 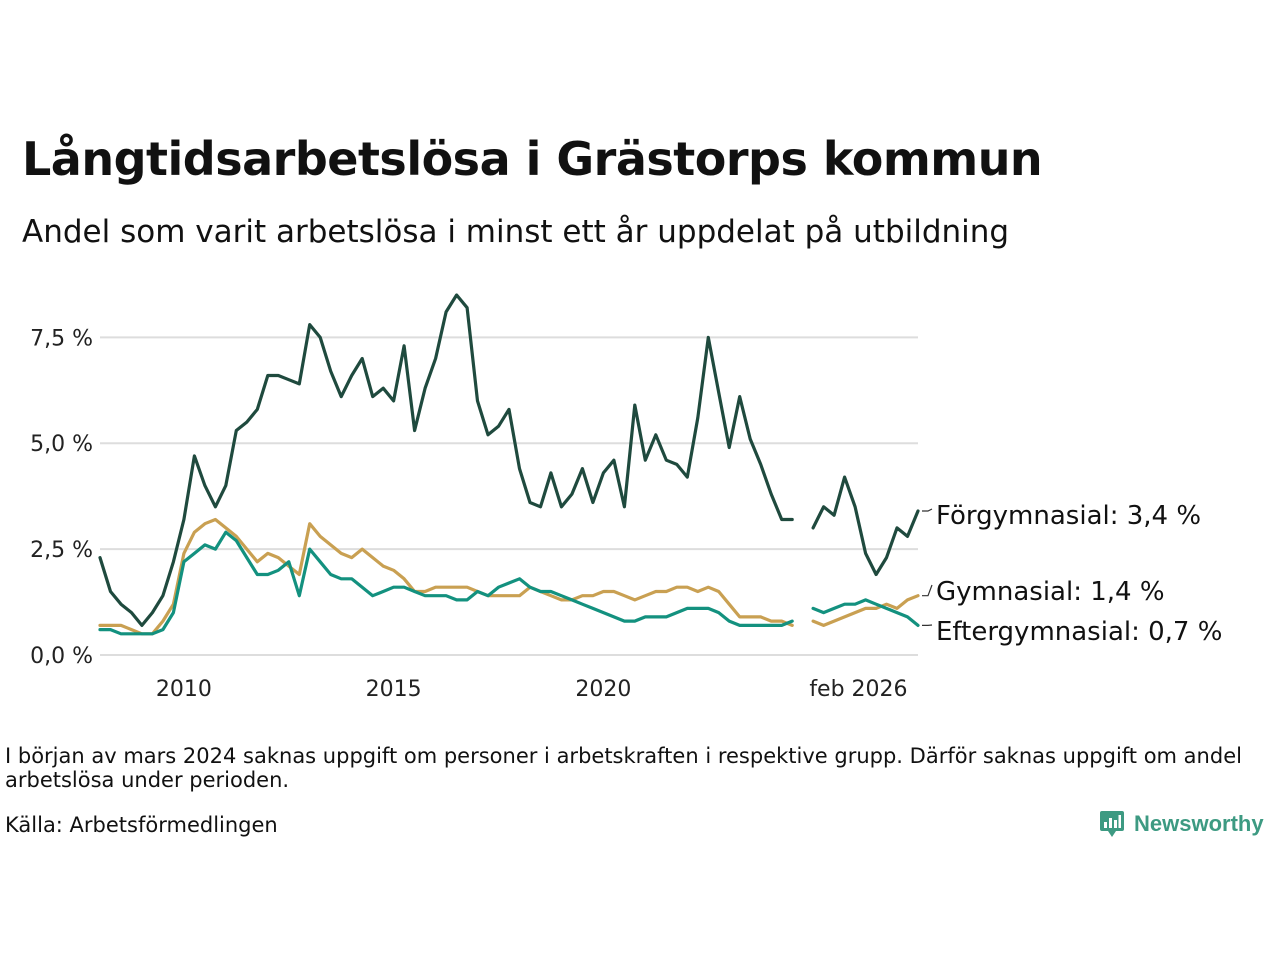 I want to click on chart-title: Långtidsarbetslösa i Grästorps kommun, so click(x=532, y=159).